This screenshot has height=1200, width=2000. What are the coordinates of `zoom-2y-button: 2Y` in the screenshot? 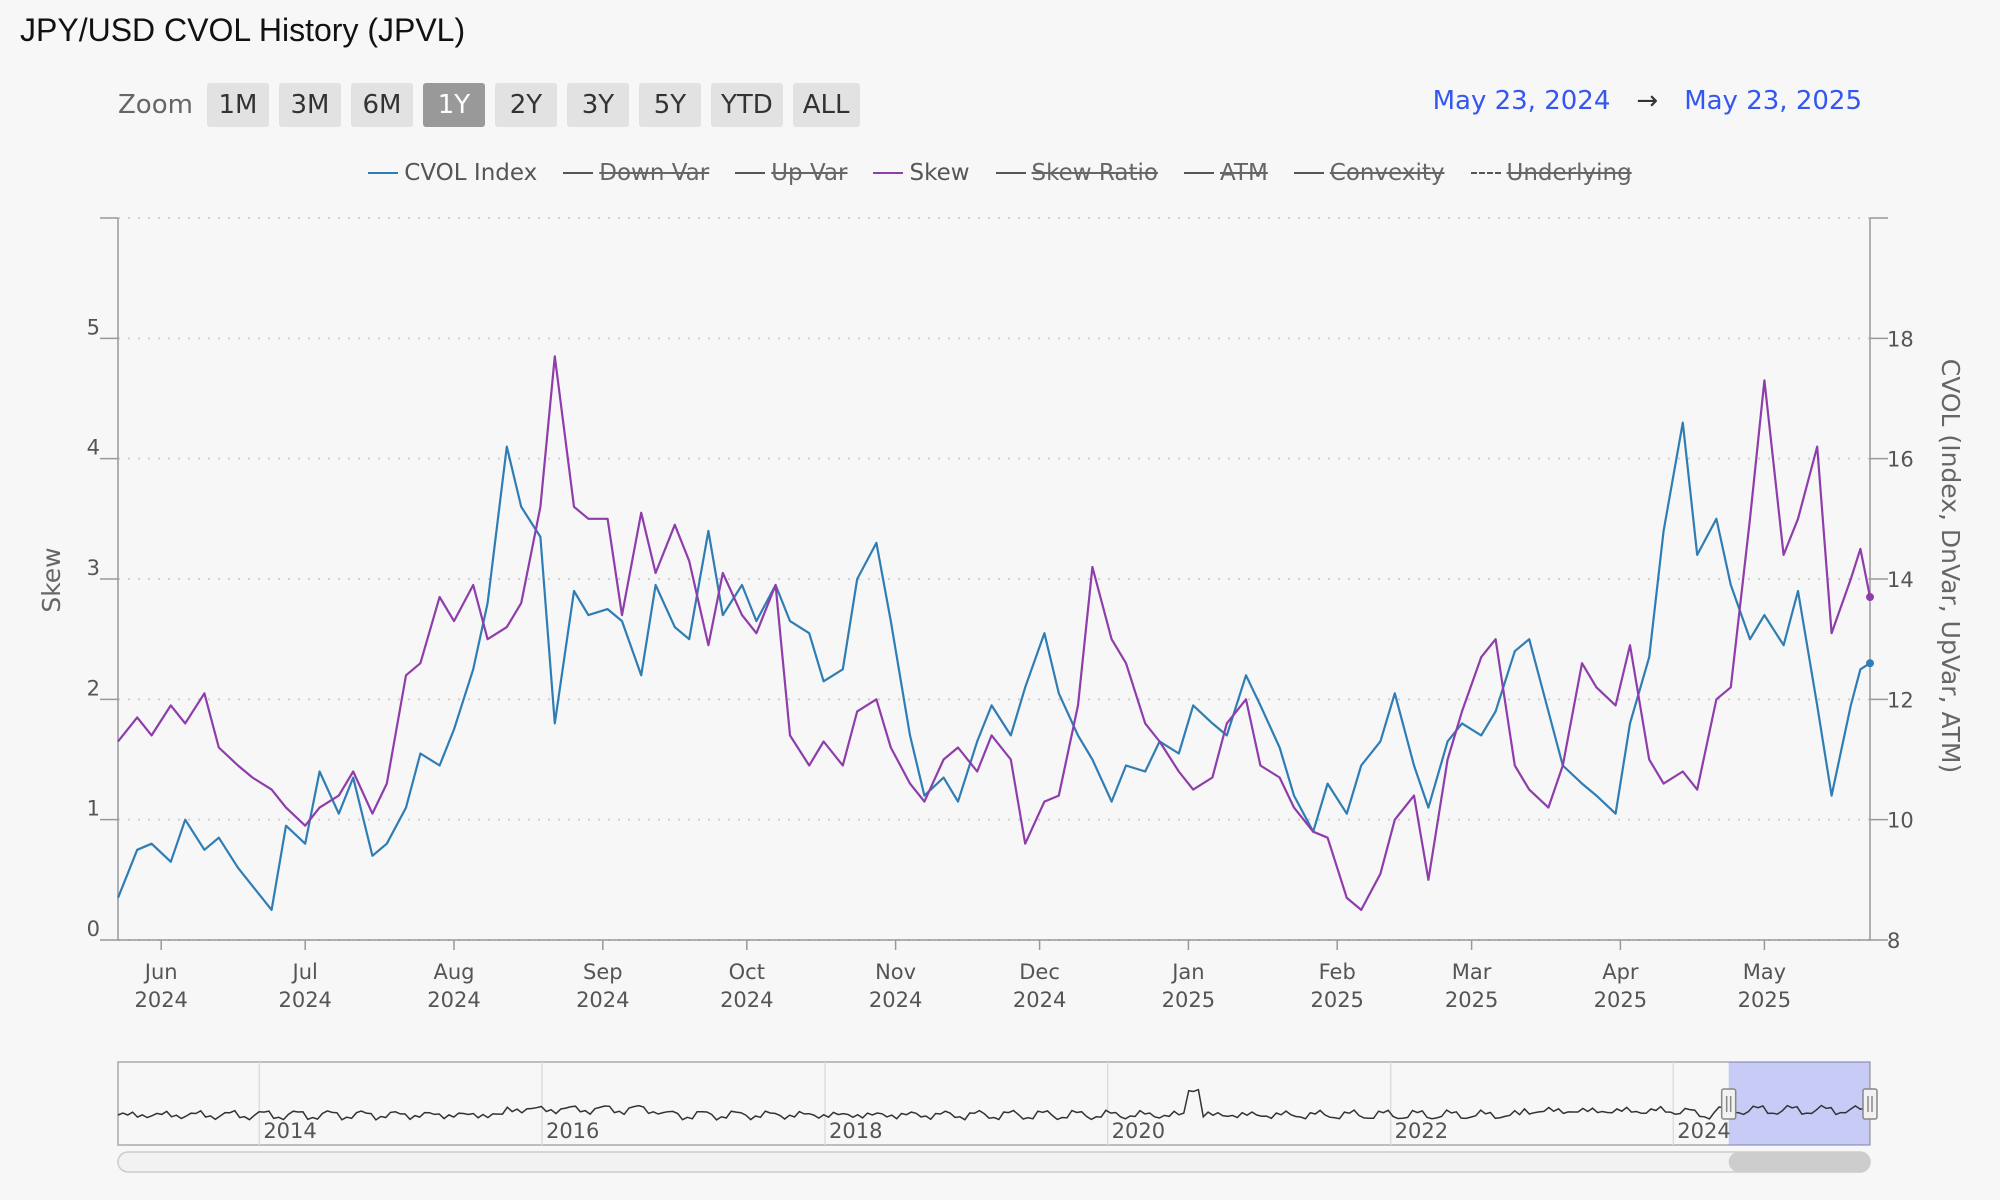 It's located at (525, 105).